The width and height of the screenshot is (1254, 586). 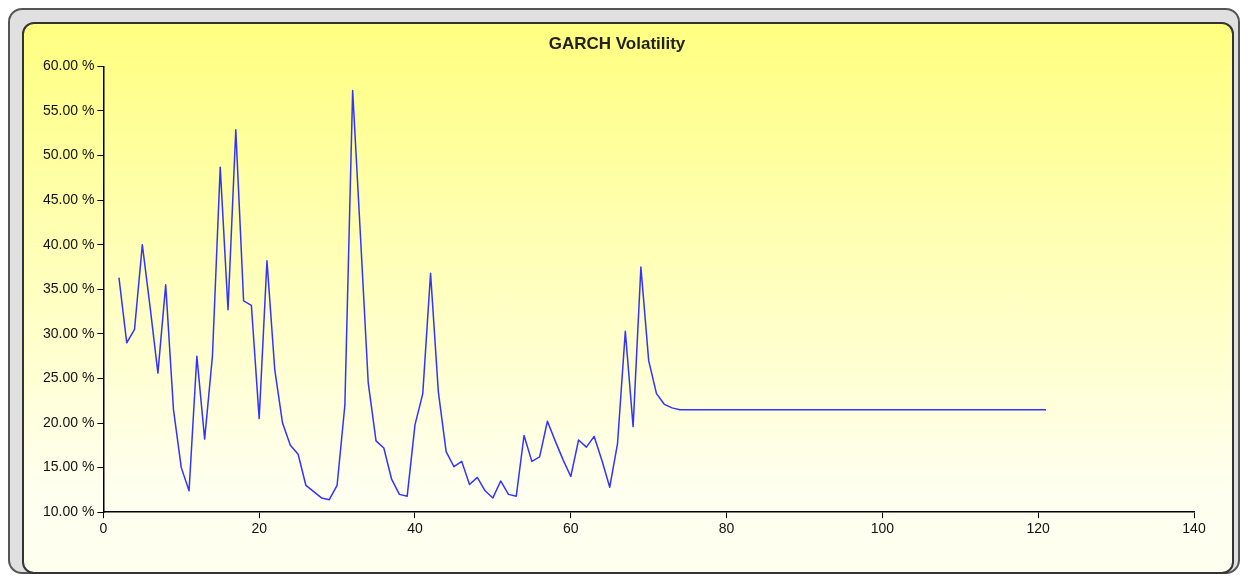 What do you see at coordinates (415, 528) in the screenshot?
I see `x-tick-label: 40` at bounding box center [415, 528].